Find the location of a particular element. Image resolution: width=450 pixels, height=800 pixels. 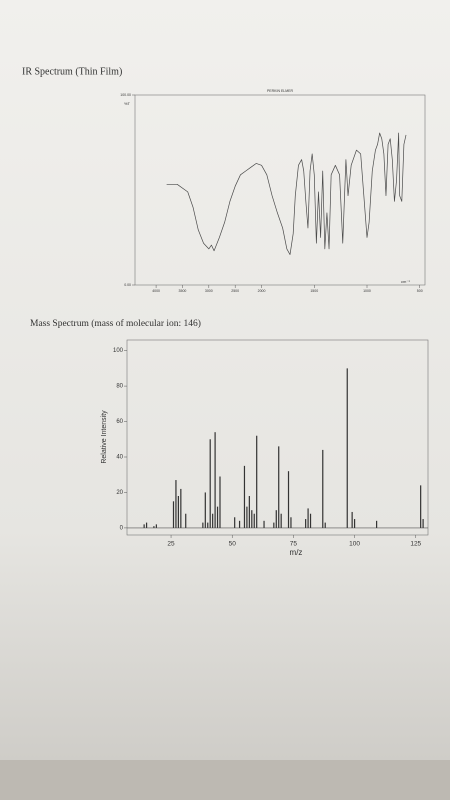

x-tick-label: 125 is located at coordinates (415, 544).